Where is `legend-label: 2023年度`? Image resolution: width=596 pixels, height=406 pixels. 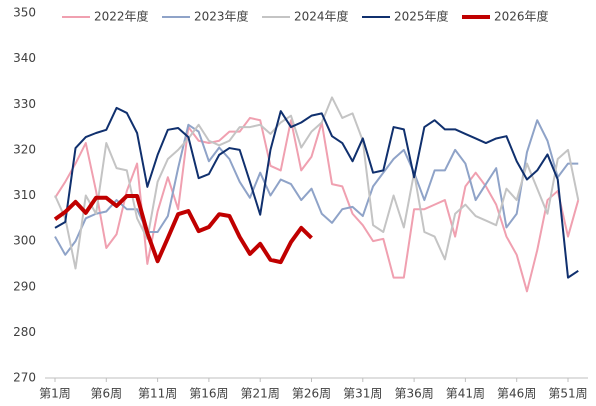
legend-label: 2023年度 is located at coordinates (221, 16).